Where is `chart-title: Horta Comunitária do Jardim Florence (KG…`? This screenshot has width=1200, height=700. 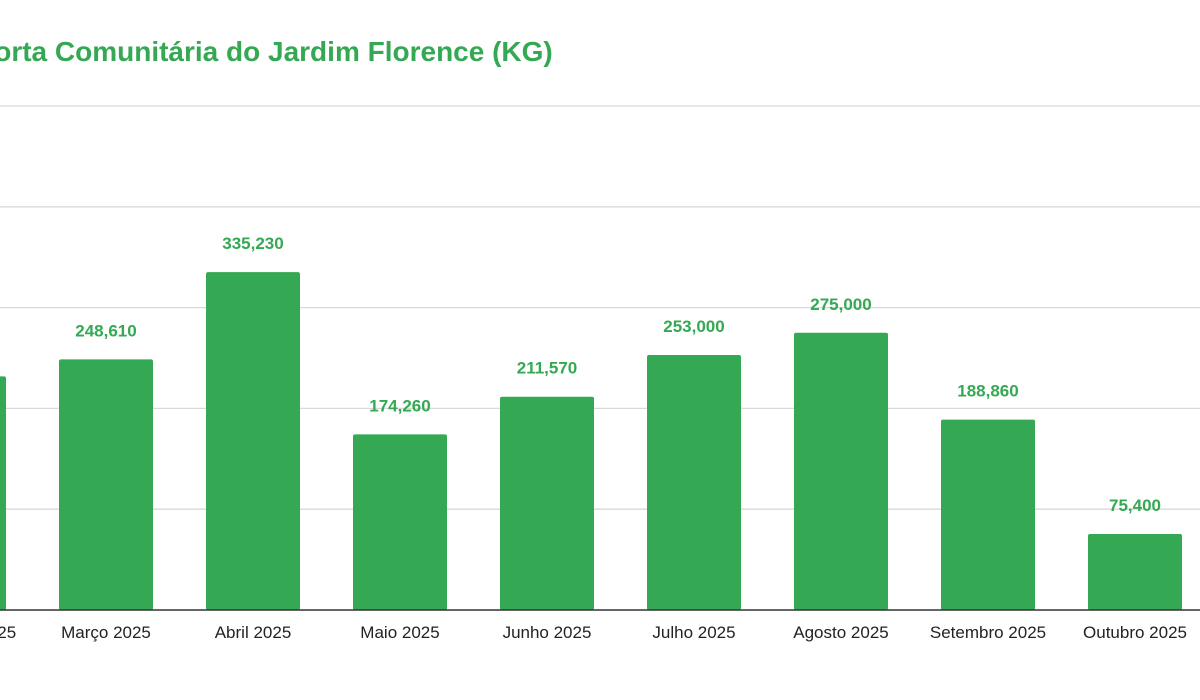
chart-title: Horta Comunitária do Jardim Florence (KG… is located at coordinates (276, 51).